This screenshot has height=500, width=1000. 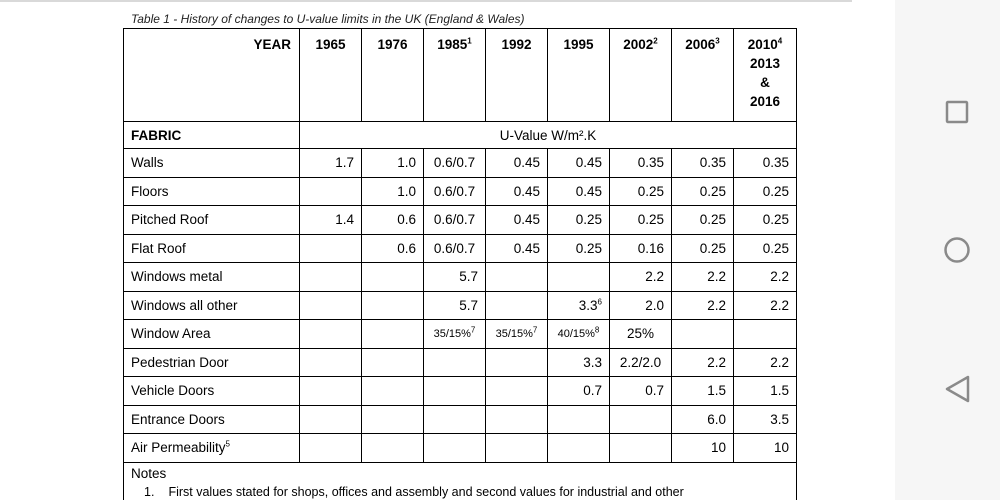 I want to click on value-cell: 25%, so click(x=640, y=334).